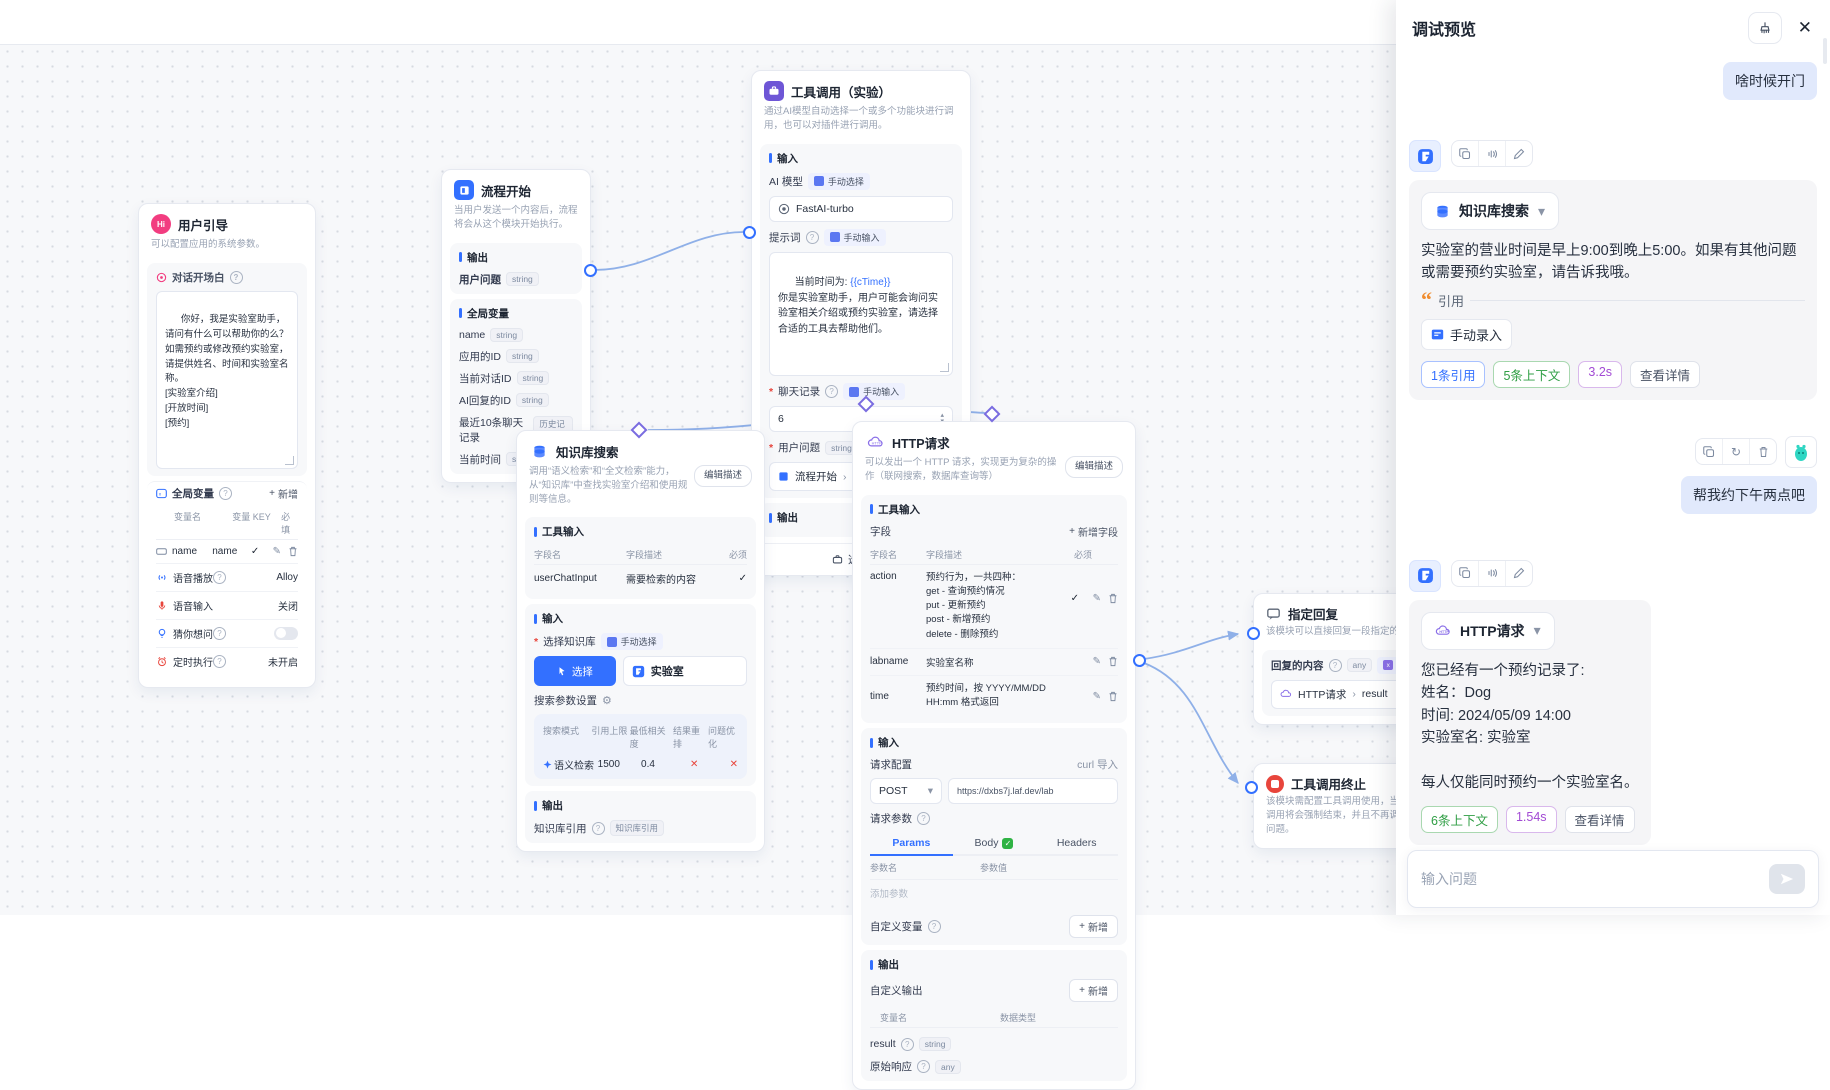 The width and height of the screenshot is (1830, 1090). Describe the element at coordinates (898, 696) in the screenshot. I see `field-name: time` at that location.